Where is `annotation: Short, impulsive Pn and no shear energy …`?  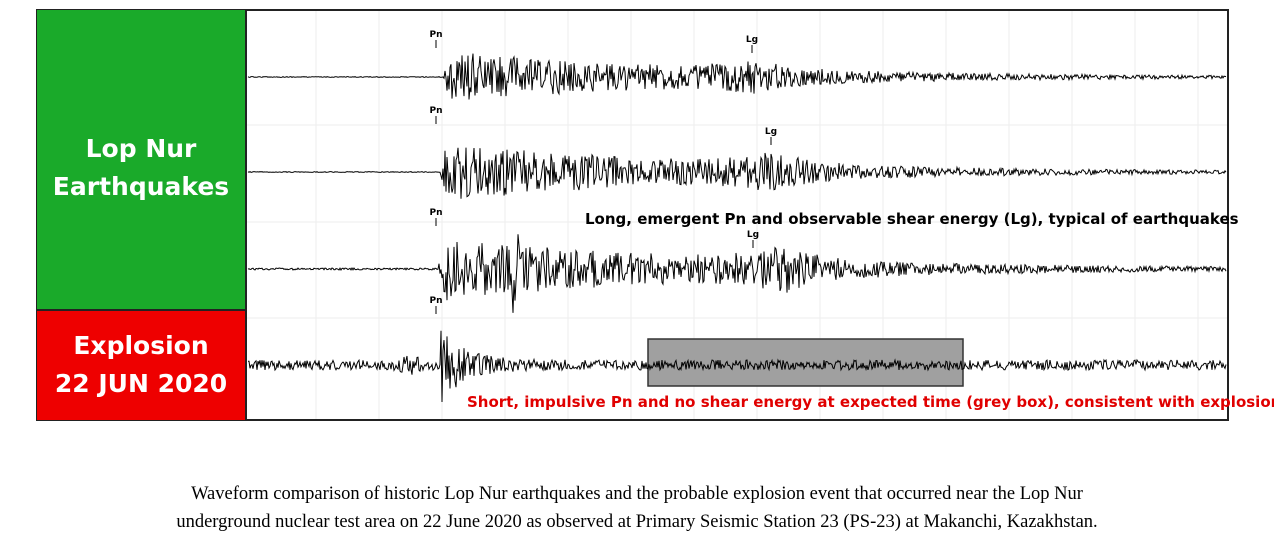
annotation: Short, impulsive Pn and no shear energy … is located at coordinates (870, 402).